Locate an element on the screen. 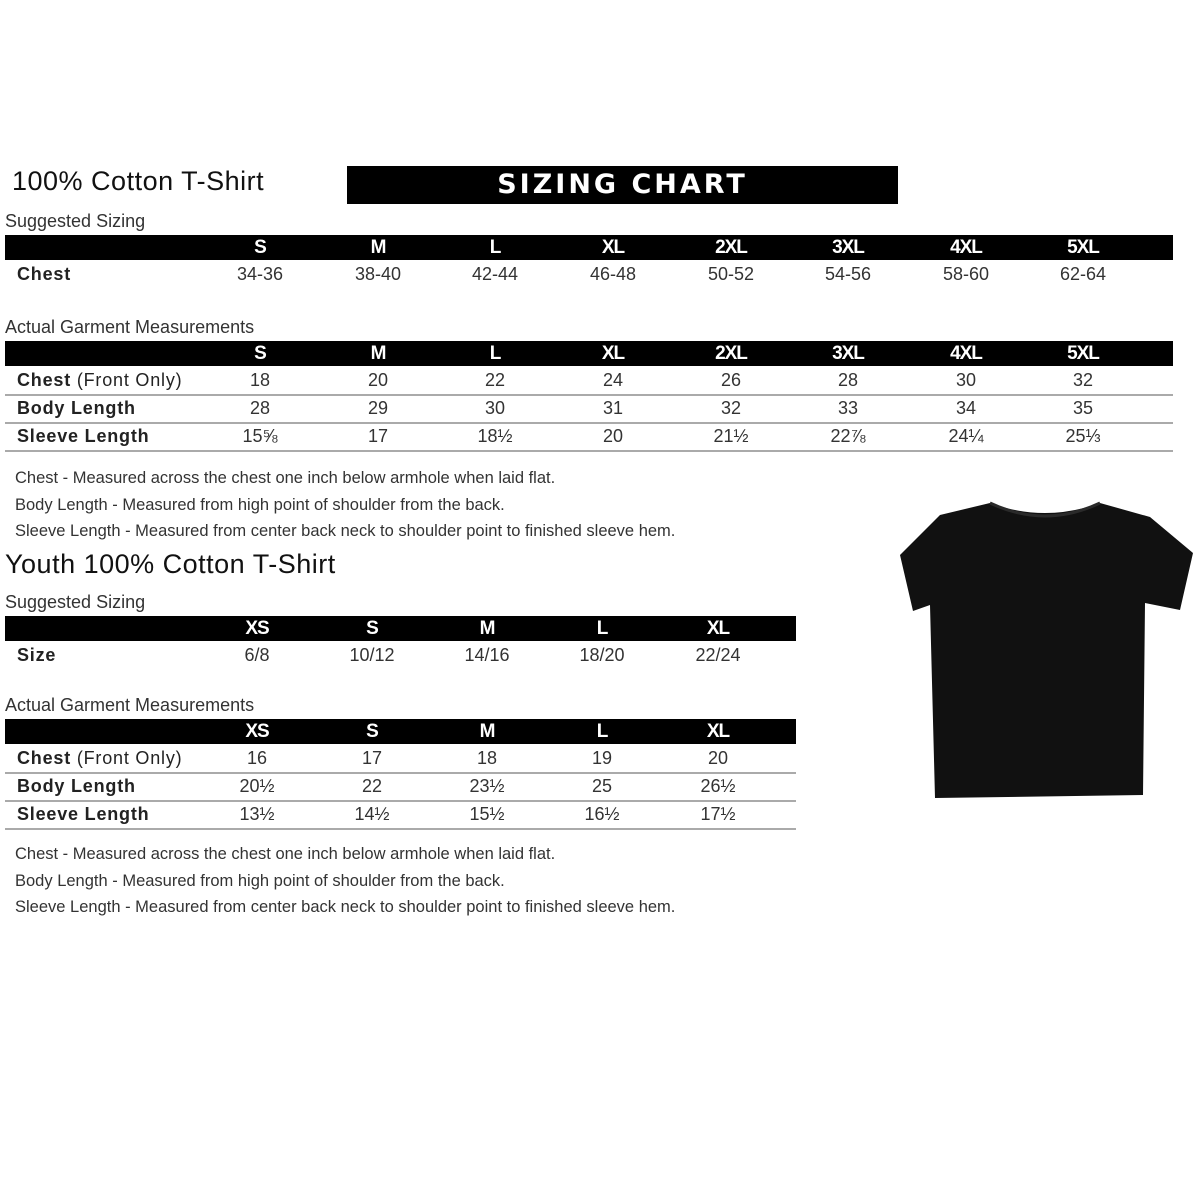 The height and width of the screenshot is (1200, 1200). table-cell: 10/12 is located at coordinates (372, 655).